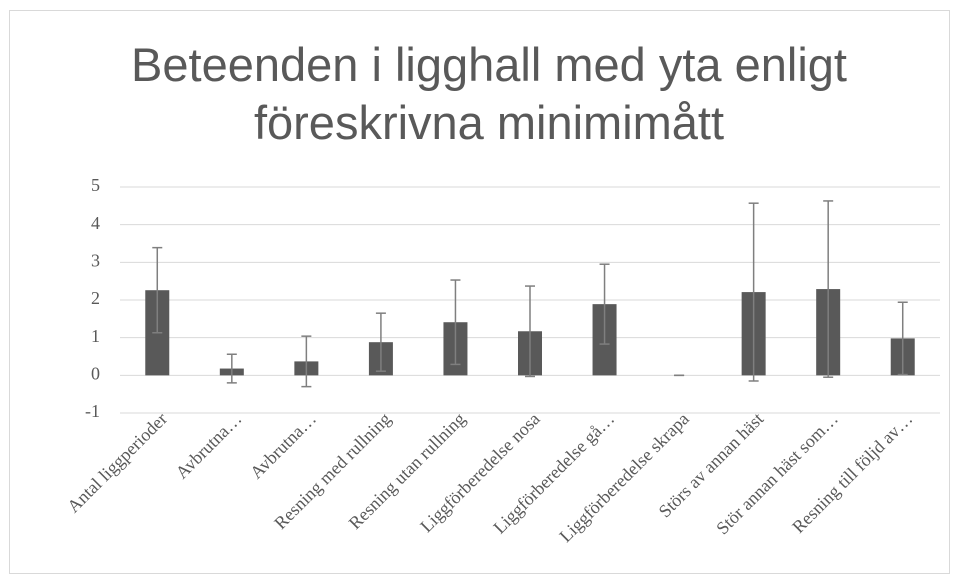  I want to click on x-tick-label: Liggförberedelse skrapa, so click(623, 477).